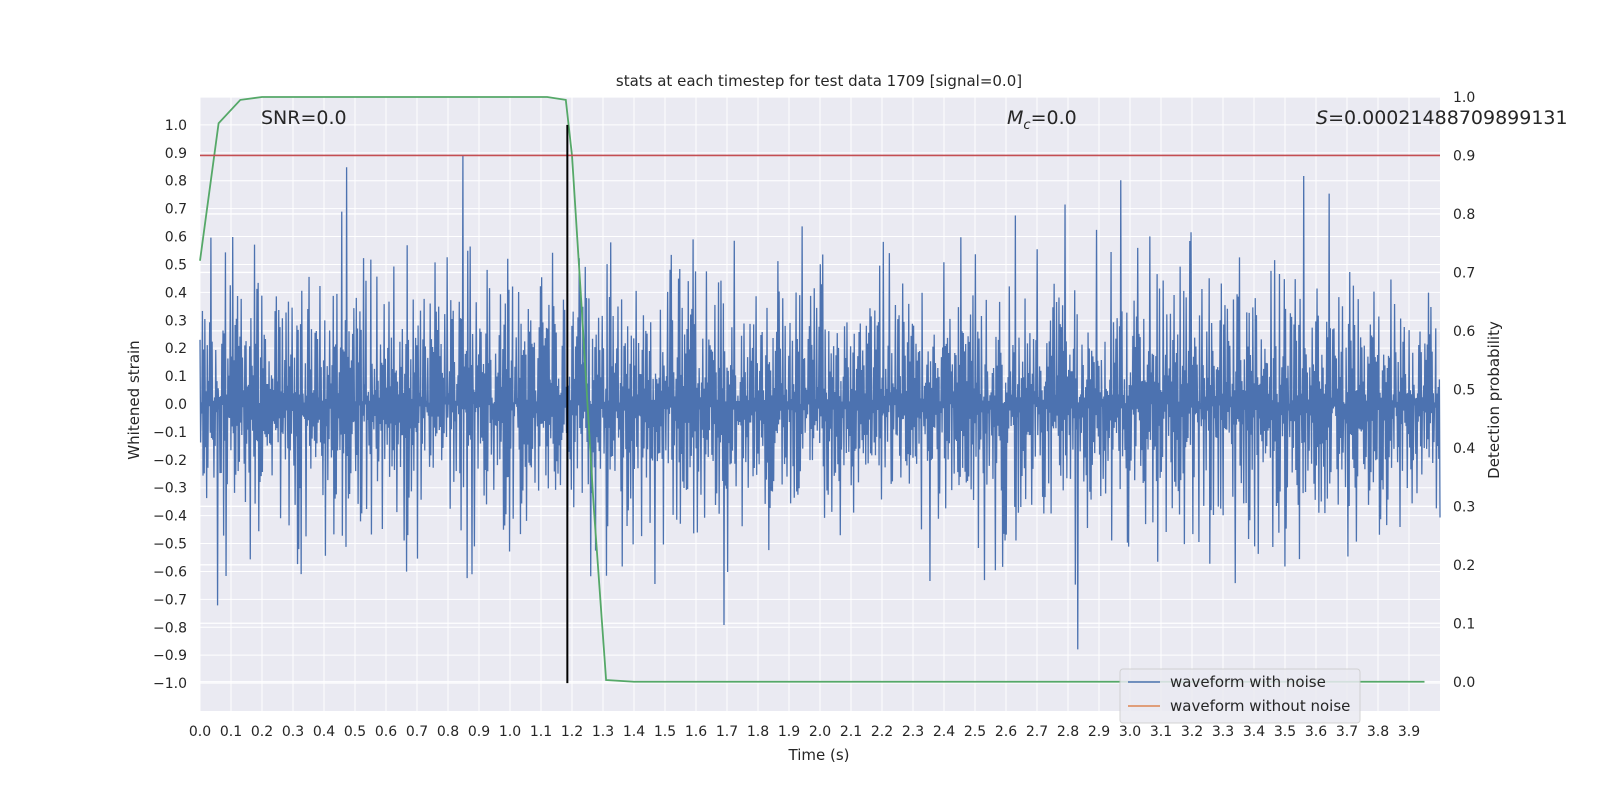 The height and width of the screenshot is (800, 1600). What do you see at coordinates (634, 732) in the screenshot?
I see `x-tick-label: 1.4` at bounding box center [634, 732].